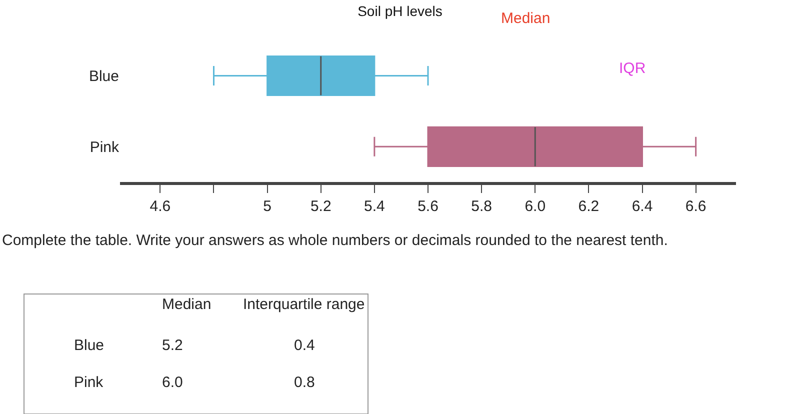  Describe the element at coordinates (304, 304) in the screenshot. I see `text: Interquartile range` at that location.